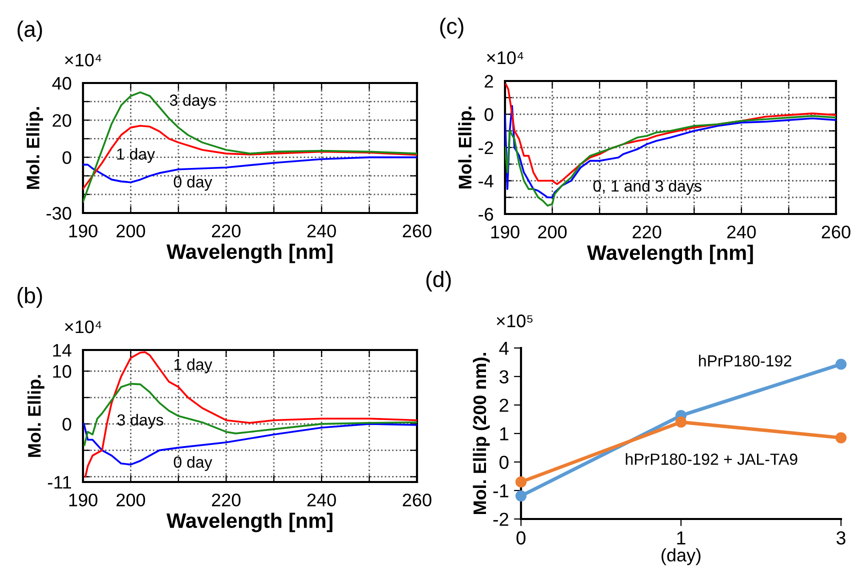 The image size is (856, 567). Describe the element at coordinates (647, 187) in the screenshot. I see `annotation: 0, 1 and 3 days` at that location.